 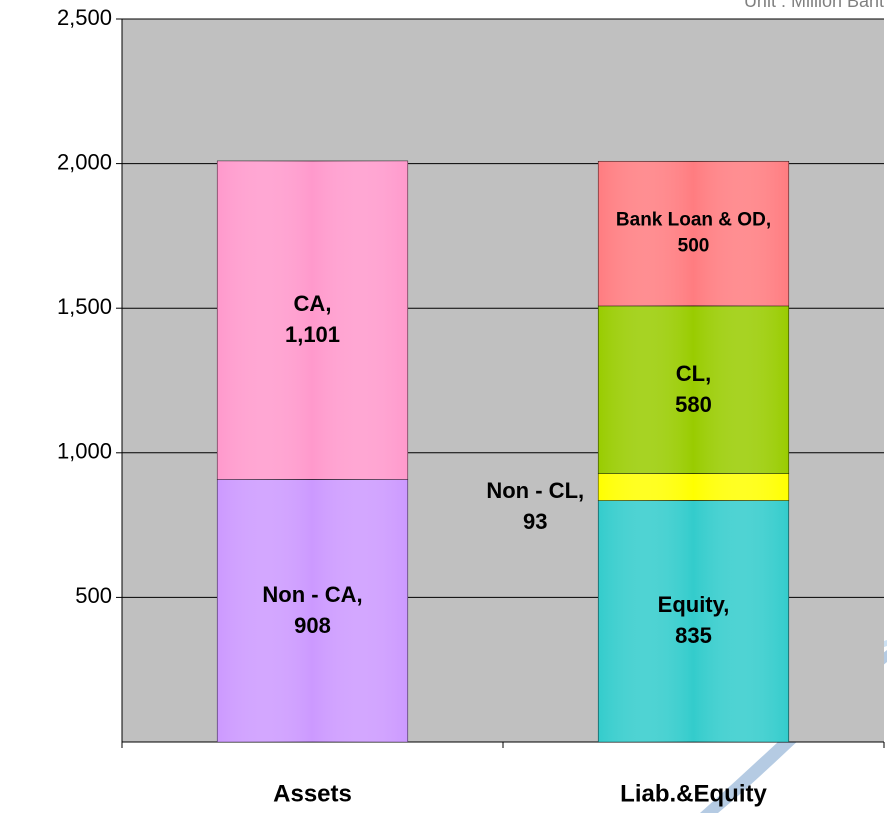 What do you see at coordinates (693, 404) in the screenshot?
I see `label-value: 580` at bounding box center [693, 404].